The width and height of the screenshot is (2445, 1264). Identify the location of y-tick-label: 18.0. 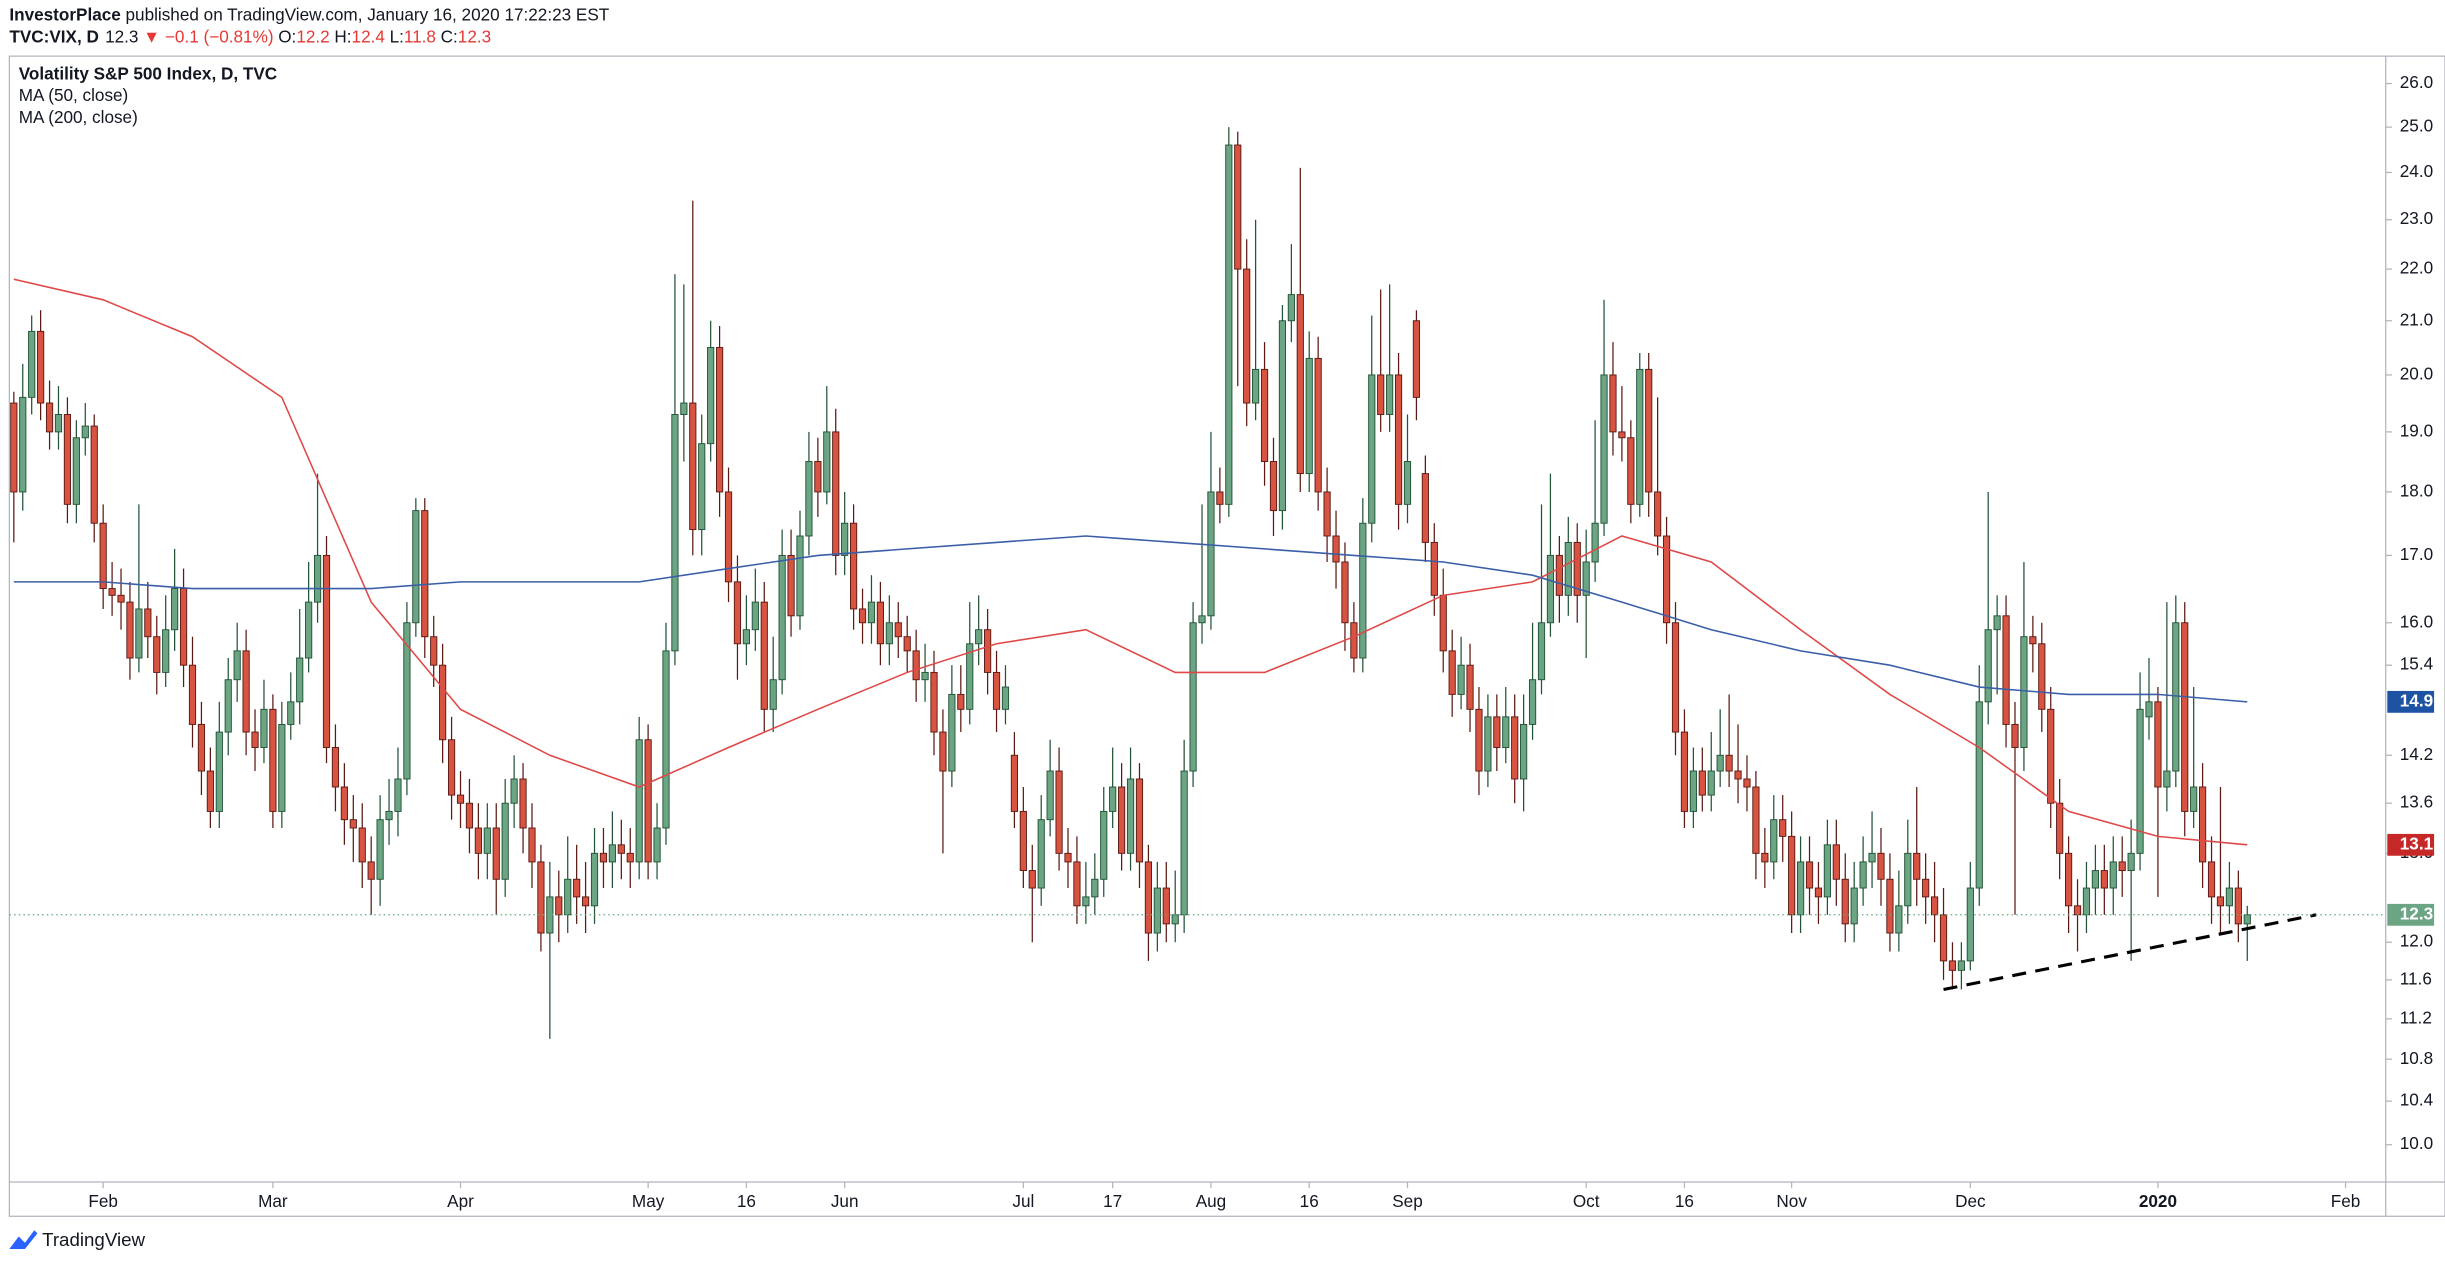
(2416, 490).